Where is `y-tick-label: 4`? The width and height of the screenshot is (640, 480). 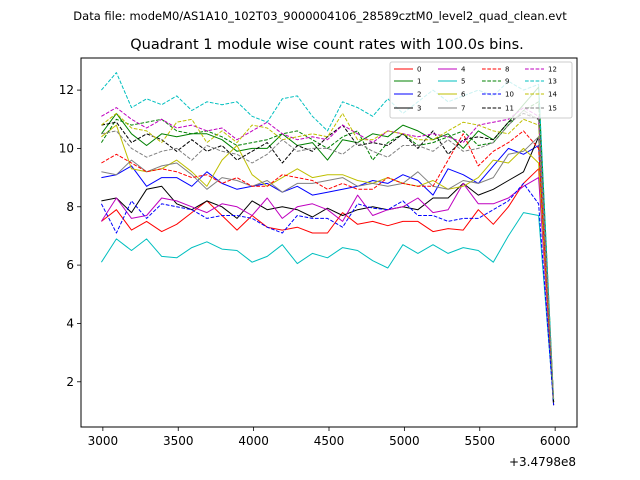 y-tick-label: 4 is located at coordinates (70, 323).